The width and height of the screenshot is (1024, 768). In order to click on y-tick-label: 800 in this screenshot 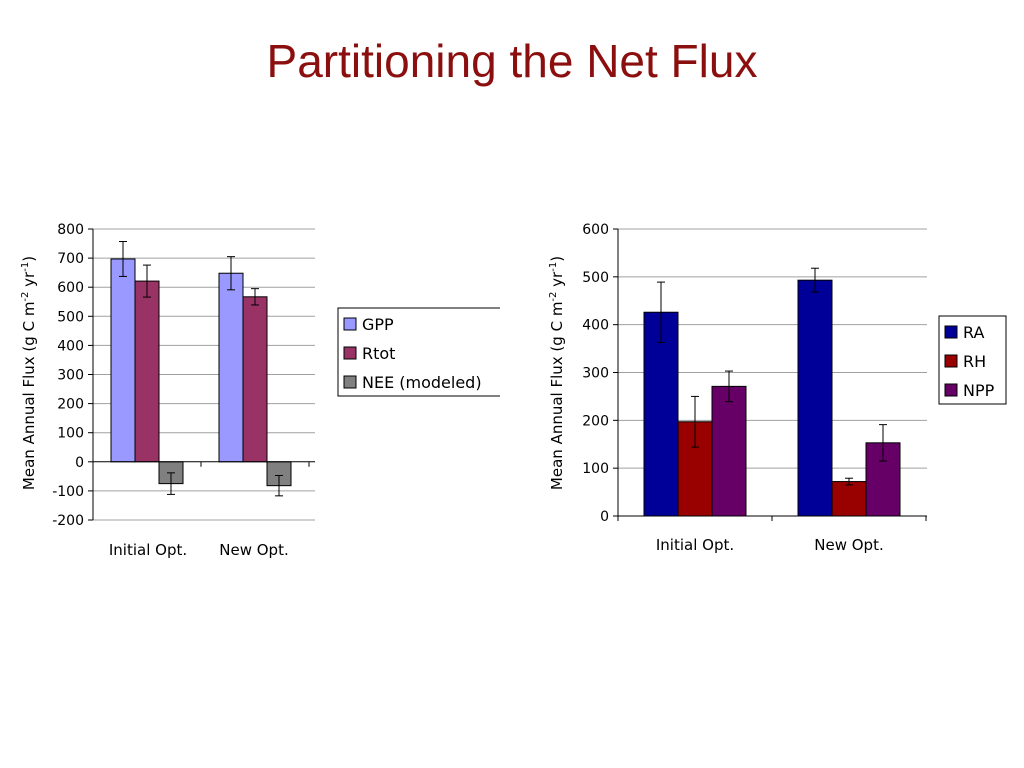, I will do `click(70, 230)`.